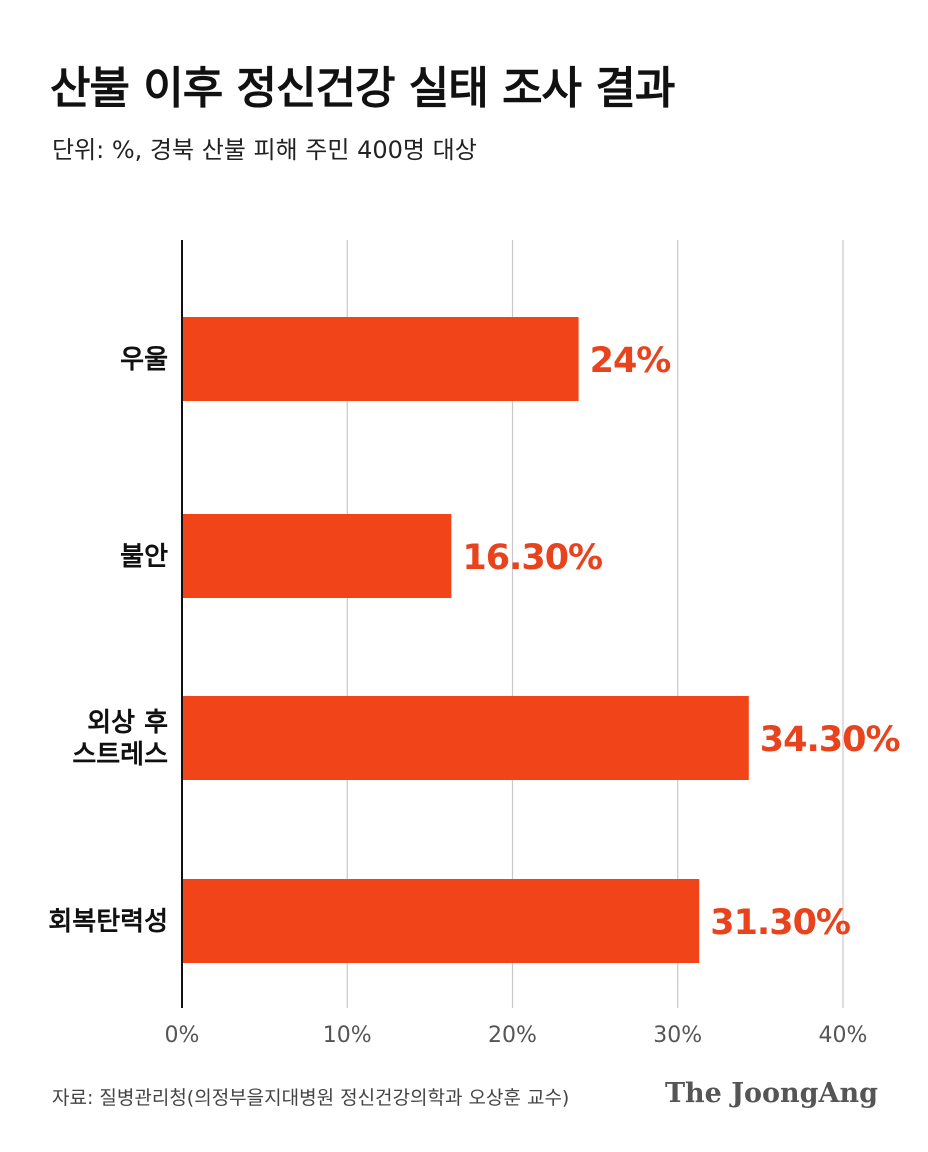 The image size is (928, 1152). What do you see at coordinates (108, 922) in the screenshot?
I see `category-label: 회복탄력성` at bounding box center [108, 922].